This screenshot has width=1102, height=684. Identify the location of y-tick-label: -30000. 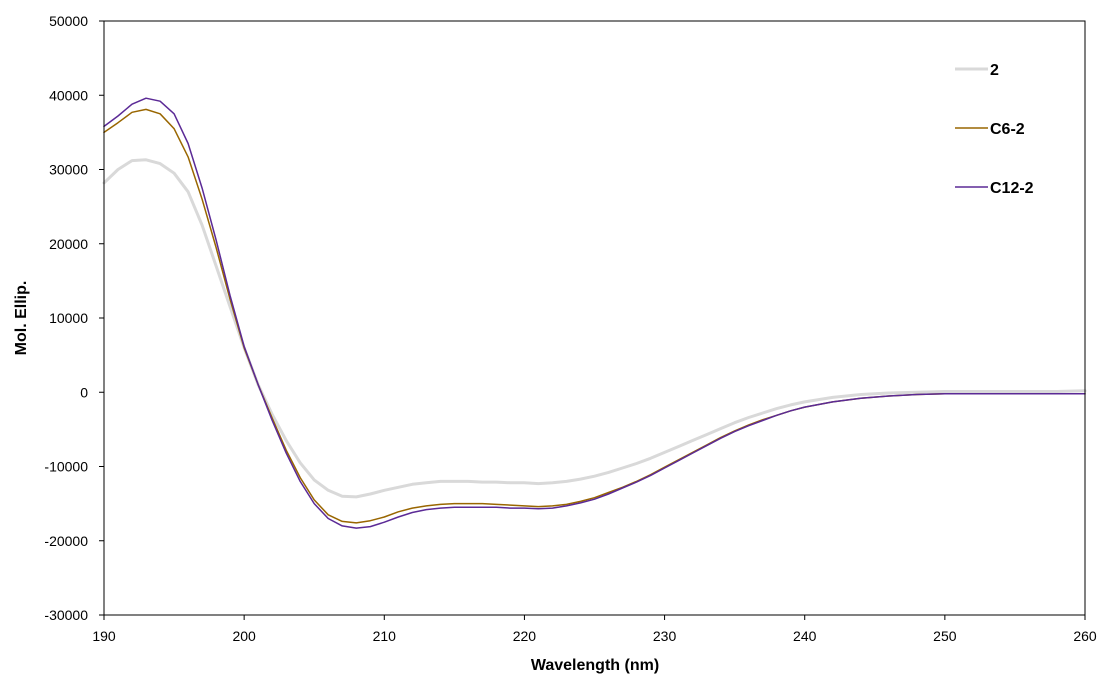
(66, 615).